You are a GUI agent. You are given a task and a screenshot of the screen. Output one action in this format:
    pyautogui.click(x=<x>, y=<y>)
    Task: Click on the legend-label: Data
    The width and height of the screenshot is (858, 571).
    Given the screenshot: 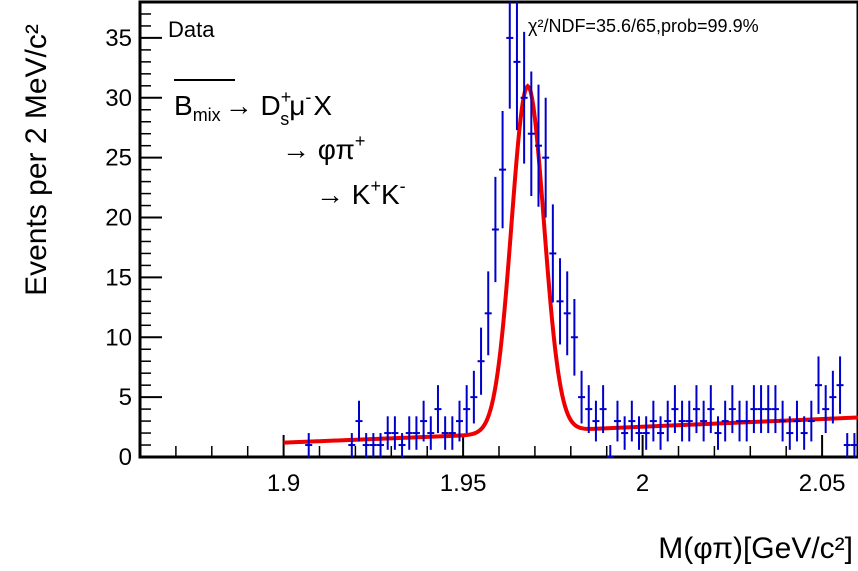 What is the action you would take?
    pyautogui.click(x=191, y=29)
    